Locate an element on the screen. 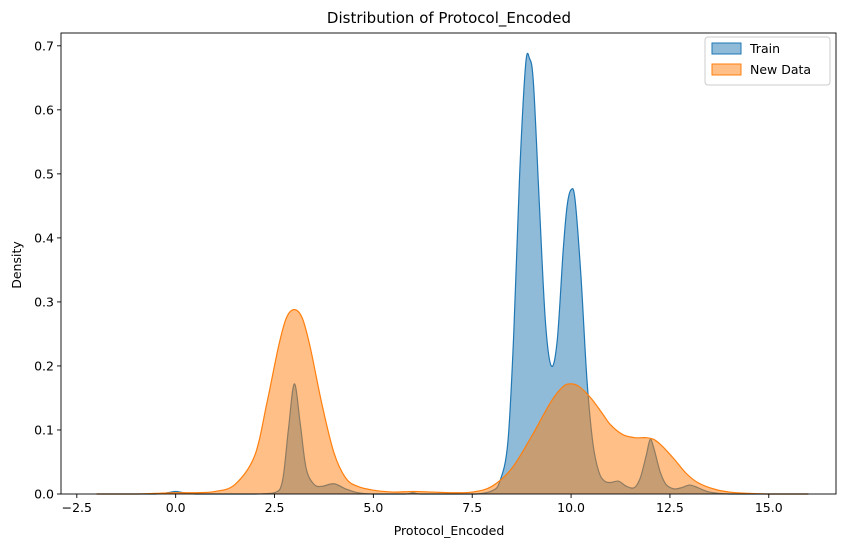 The image size is (846, 551). x-tick-label: 7.5 is located at coordinates (472, 507).